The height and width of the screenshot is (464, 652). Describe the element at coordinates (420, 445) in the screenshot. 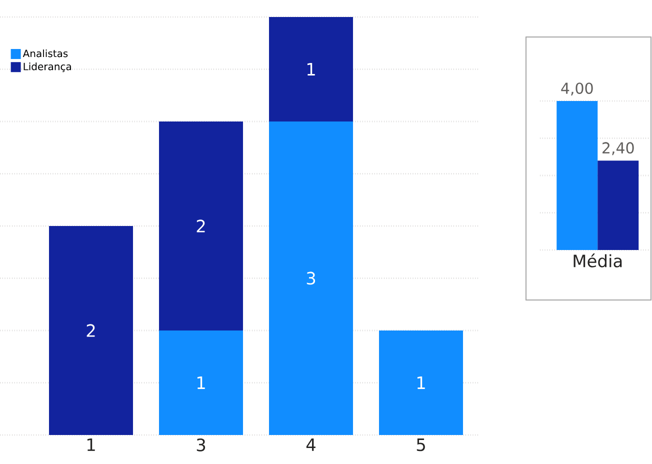

I see `x-tick-label: 5` at that location.